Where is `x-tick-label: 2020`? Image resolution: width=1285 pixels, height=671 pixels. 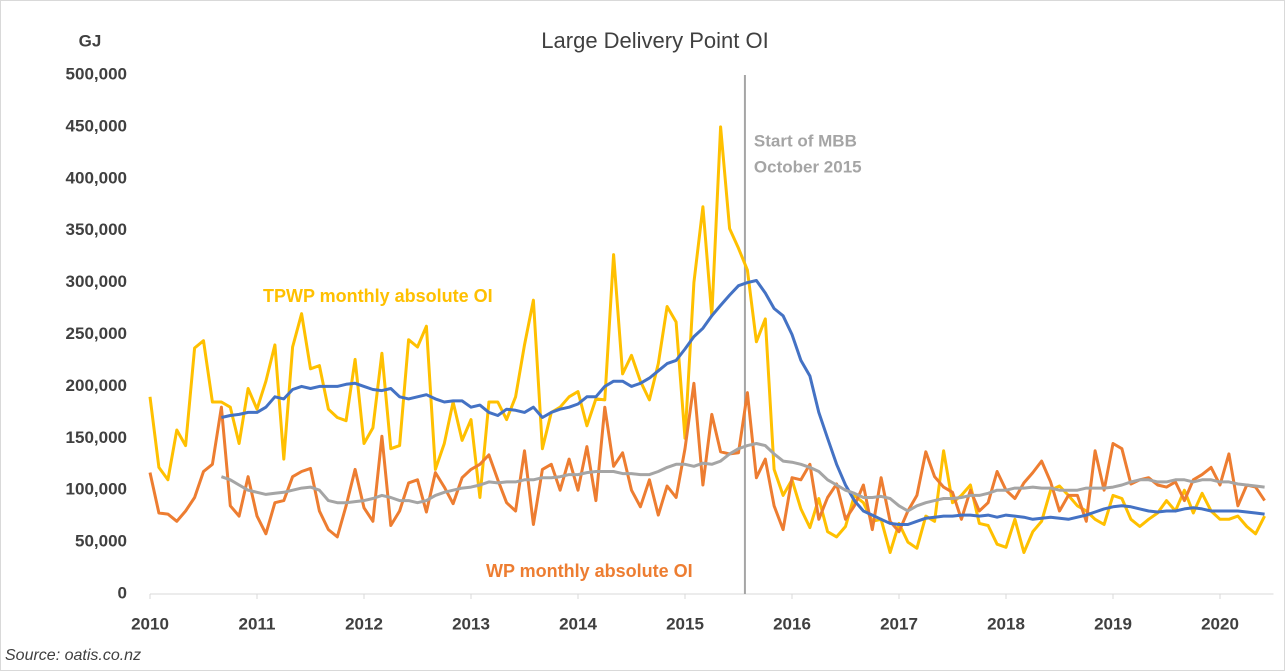 x-tick-label: 2020 is located at coordinates (1220, 623).